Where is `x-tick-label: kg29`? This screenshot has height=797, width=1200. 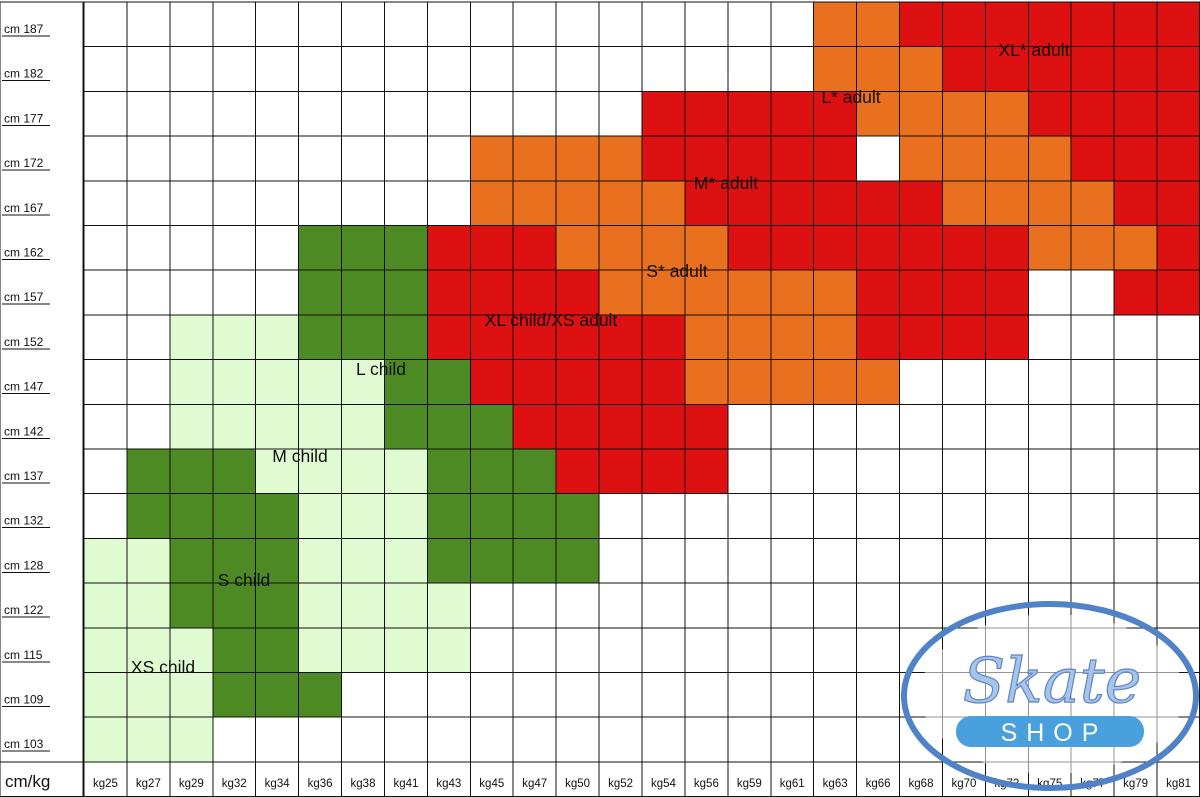
x-tick-label: kg29 is located at coordinates (191, 784).